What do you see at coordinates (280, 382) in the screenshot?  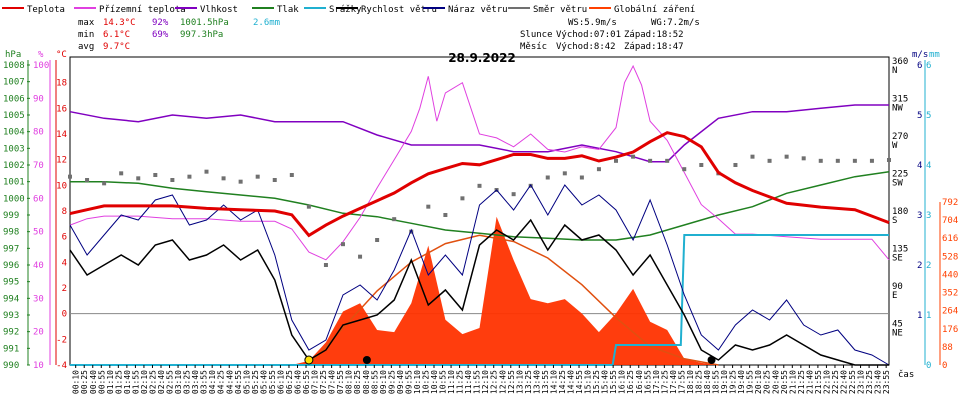 I see `x-tick-label: 06:10` at bounding box center [280, 382].